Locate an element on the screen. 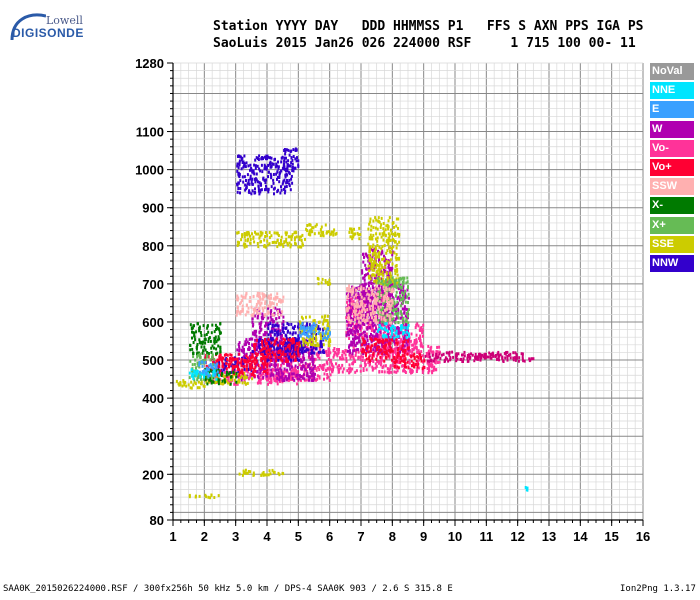 This screenshot has width=700, height=600. logo-arc-icon is located at coordinates (28, 27).